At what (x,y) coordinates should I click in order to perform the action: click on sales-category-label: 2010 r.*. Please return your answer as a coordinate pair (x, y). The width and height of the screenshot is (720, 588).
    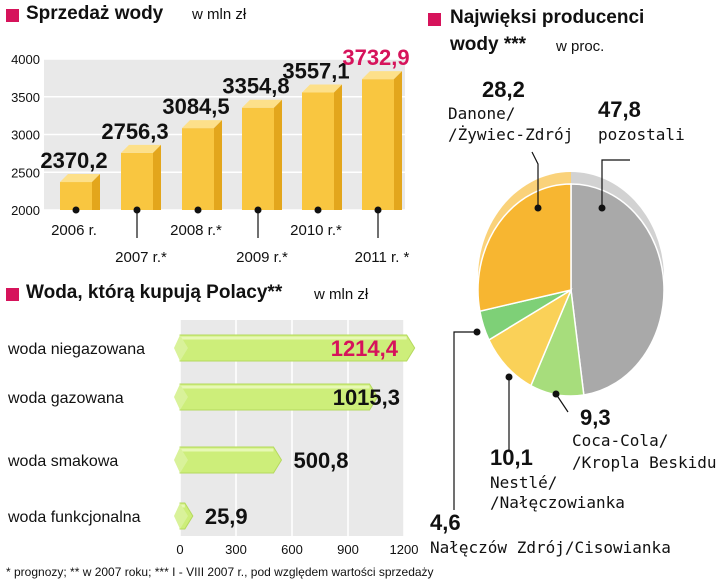
    Looking at the image, I should click on (316, 230).